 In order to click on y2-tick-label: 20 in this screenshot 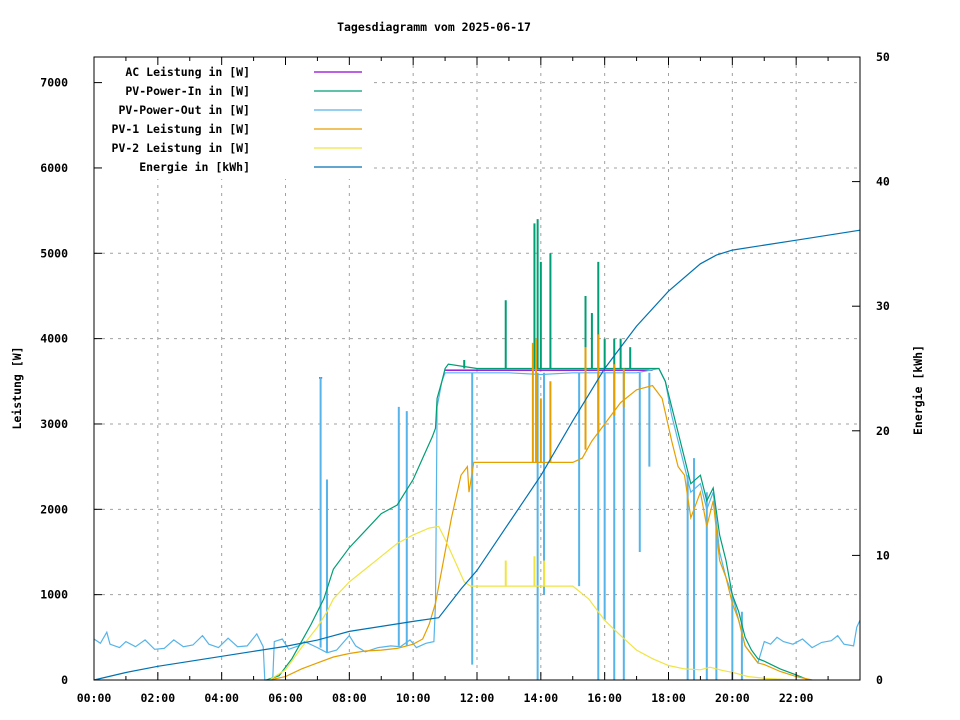, I will do `click(883, 431)`.